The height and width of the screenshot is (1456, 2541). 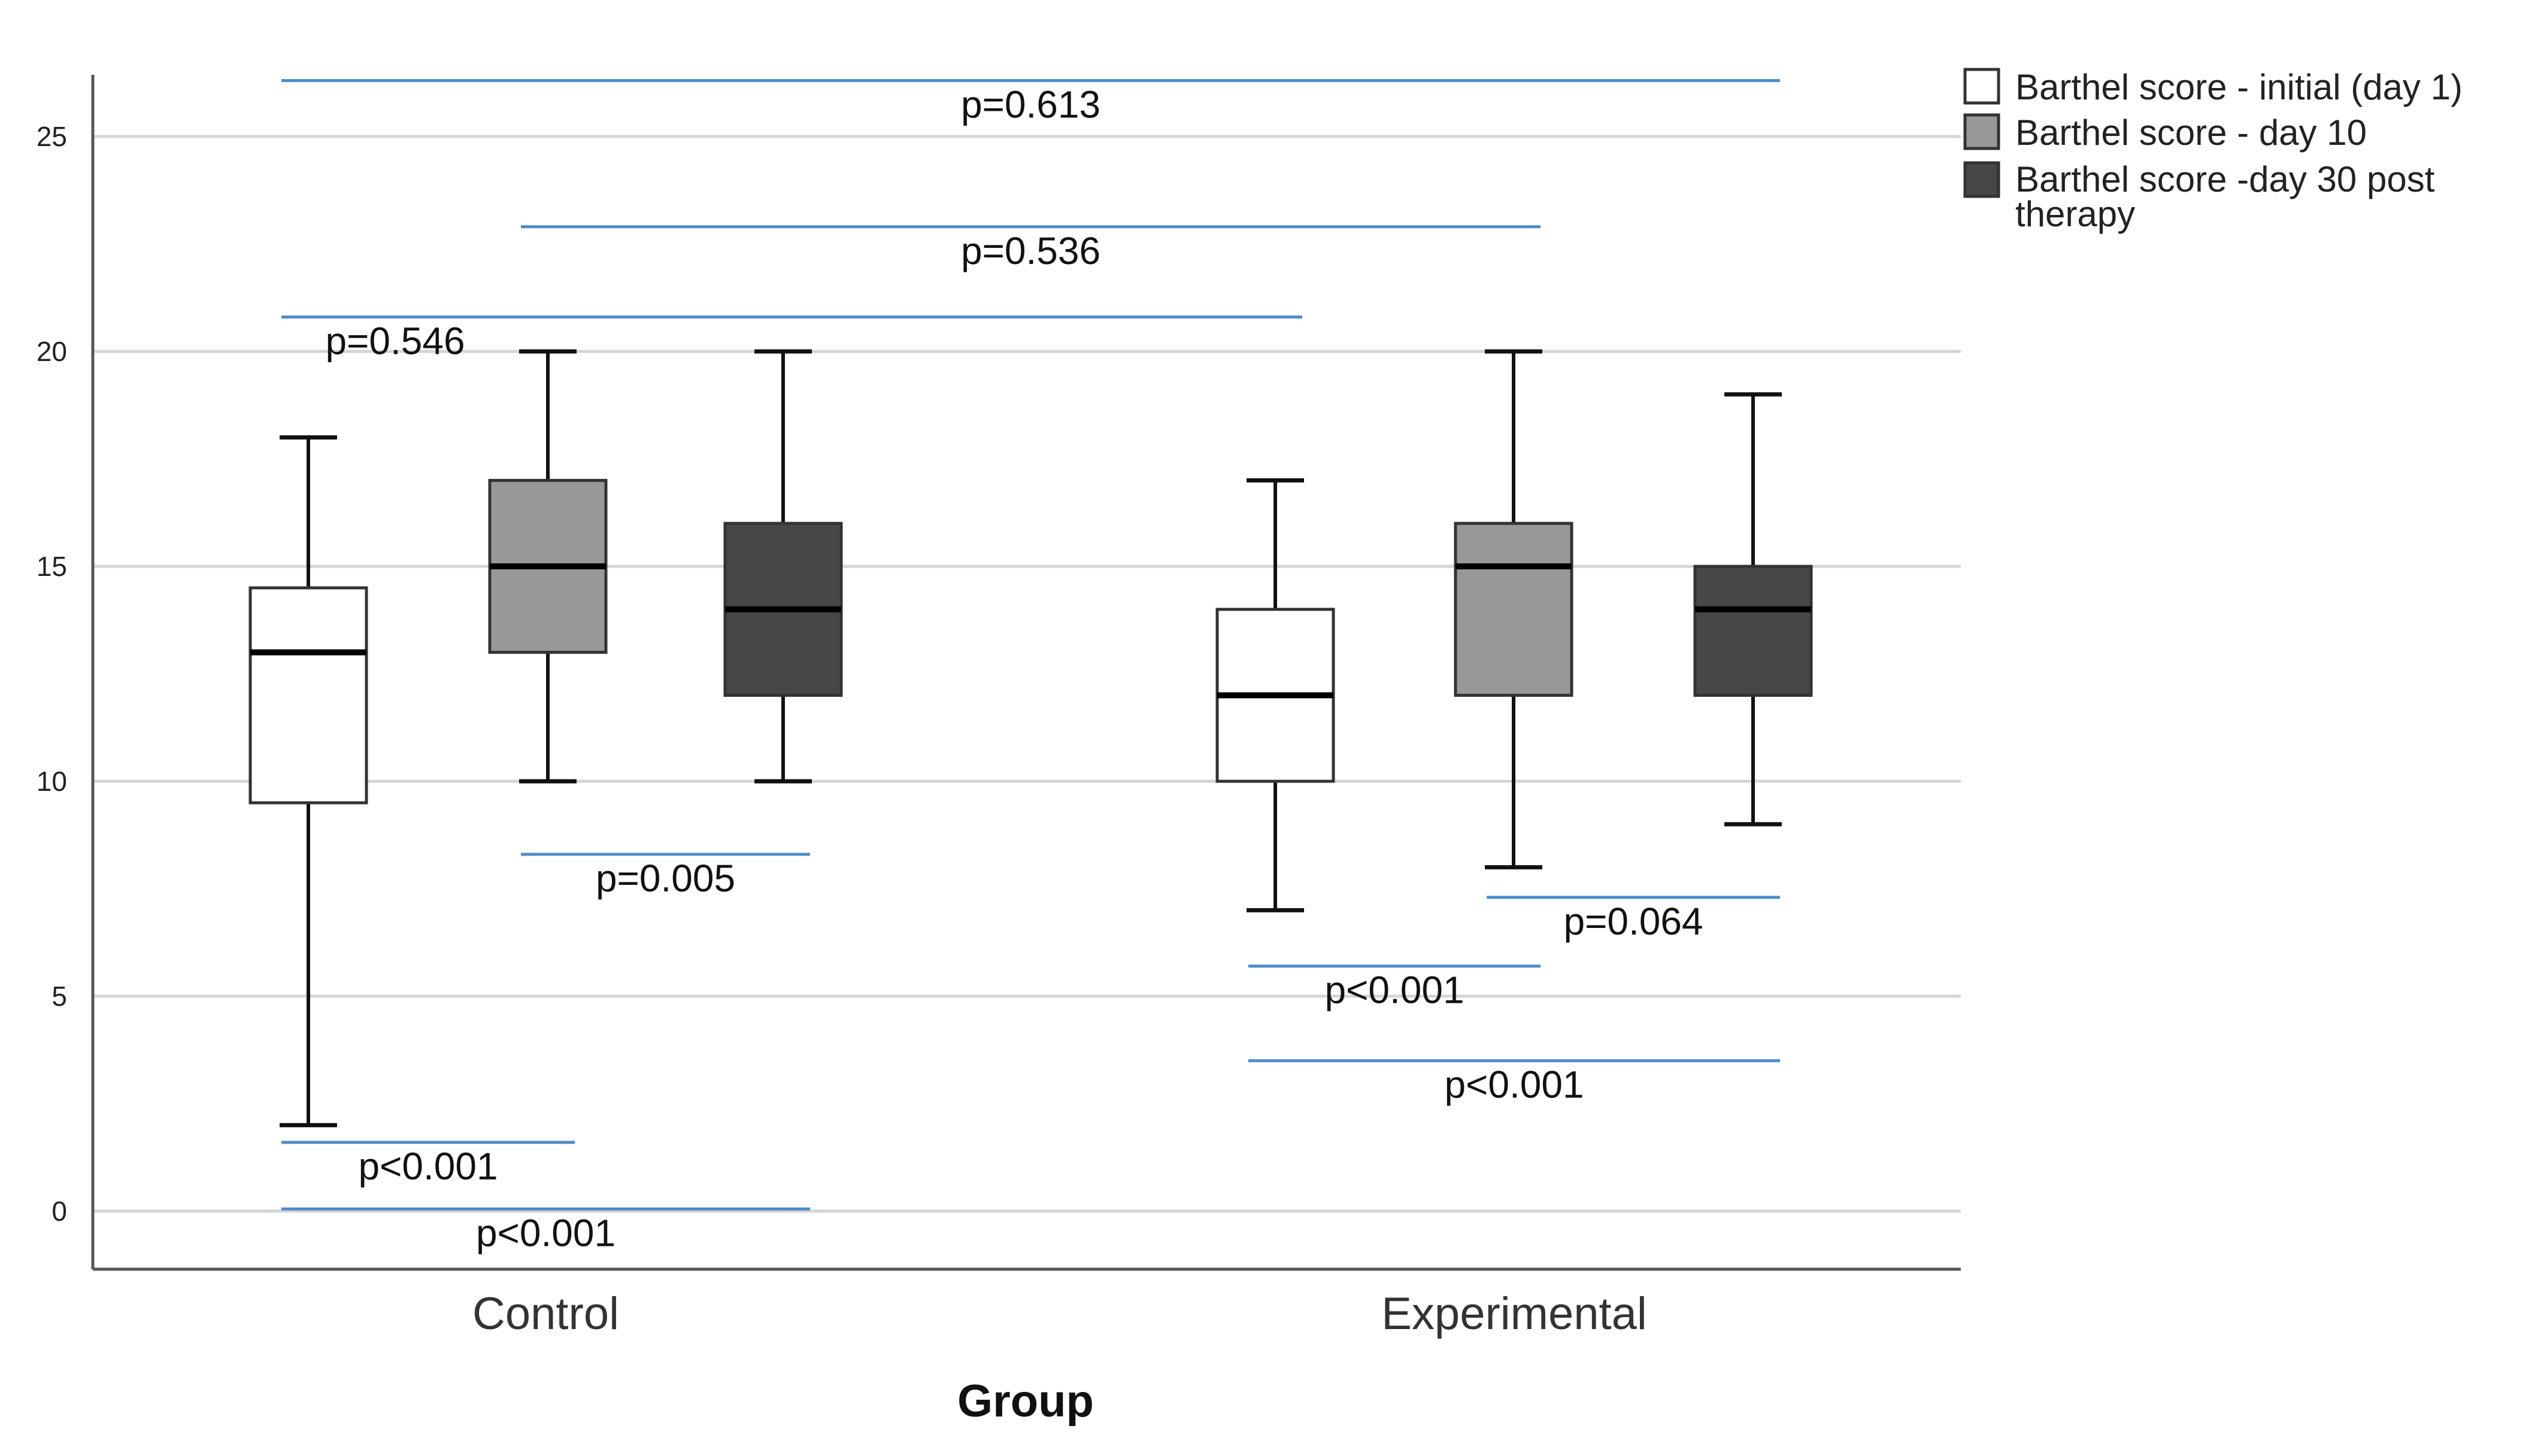 I want to click on p-value-annotation-3: p=0.546, so click(x=791, y=339).